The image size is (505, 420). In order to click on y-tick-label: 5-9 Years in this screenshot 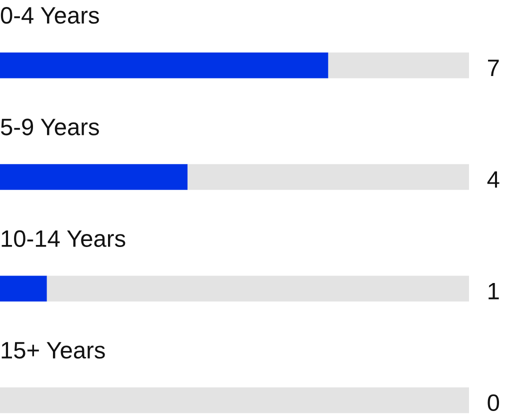, I will do `click(49, 127)`.